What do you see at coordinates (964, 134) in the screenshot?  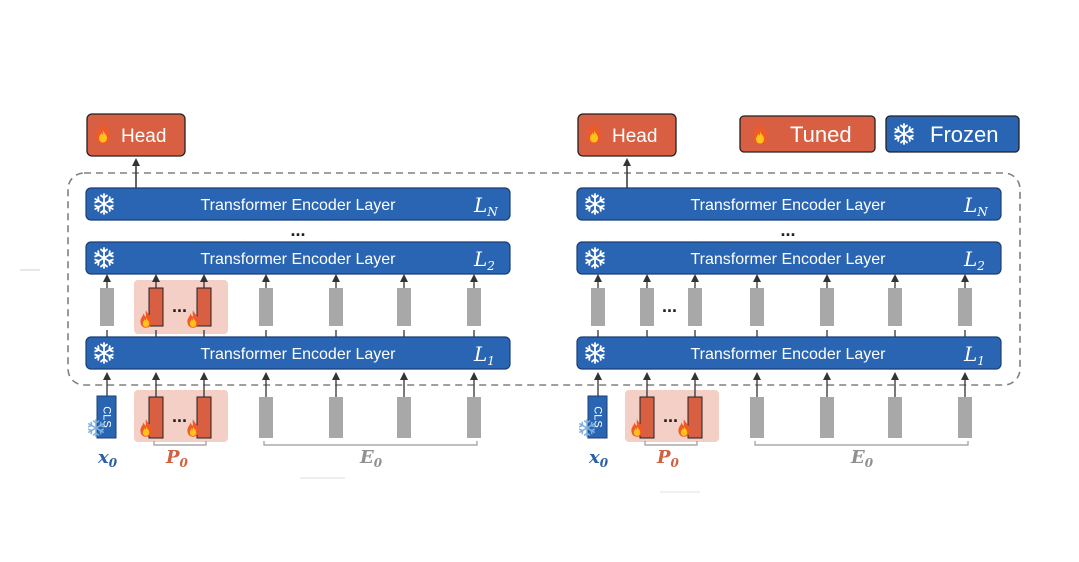 I see `legend-frozen-label: Frozen` at bounding box center [964, 134].